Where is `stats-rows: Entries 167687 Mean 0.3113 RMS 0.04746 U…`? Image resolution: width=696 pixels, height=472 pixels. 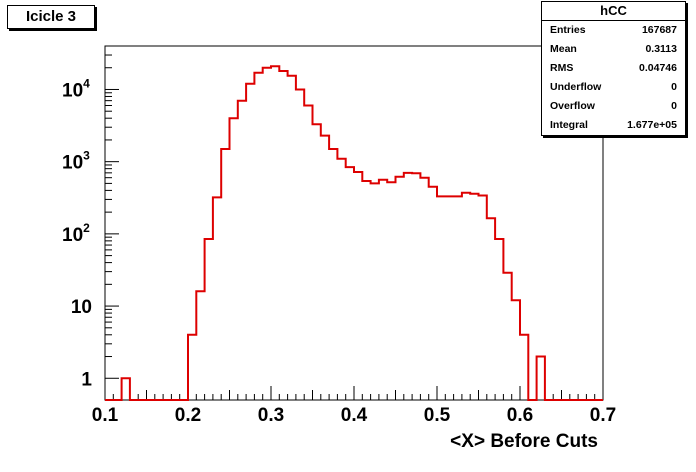 stats-rows: Entries 167687 Mean 0.3113 RMS 0.04746 U… is located at coordinates (613, 78).